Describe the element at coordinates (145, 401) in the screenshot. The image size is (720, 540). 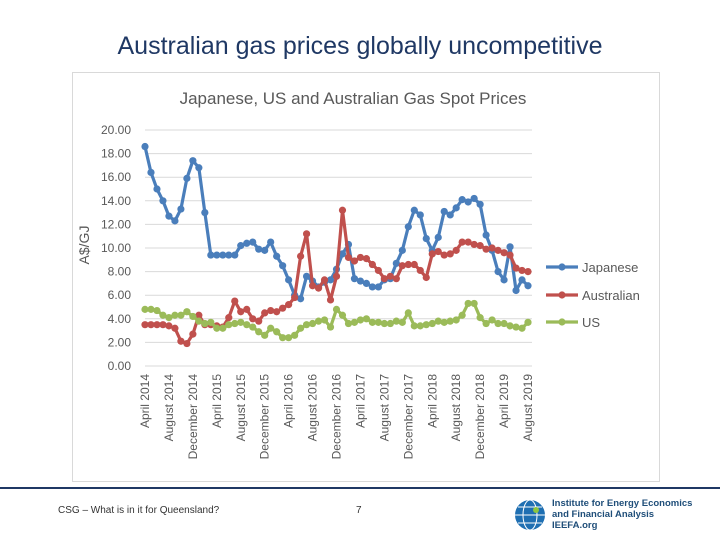
I see `x-tick-label: April 2014` at that location.